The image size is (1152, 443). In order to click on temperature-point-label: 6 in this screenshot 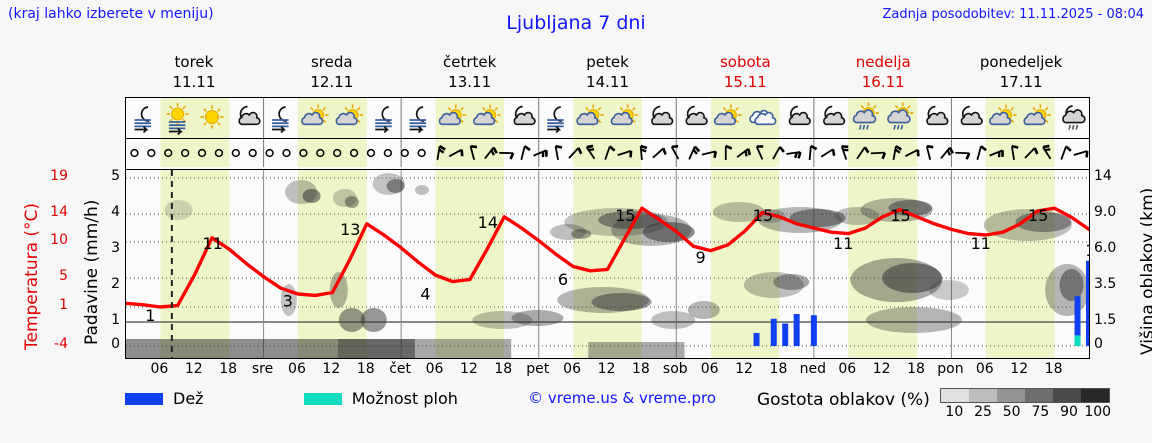, I will do `click(563, 279)`.